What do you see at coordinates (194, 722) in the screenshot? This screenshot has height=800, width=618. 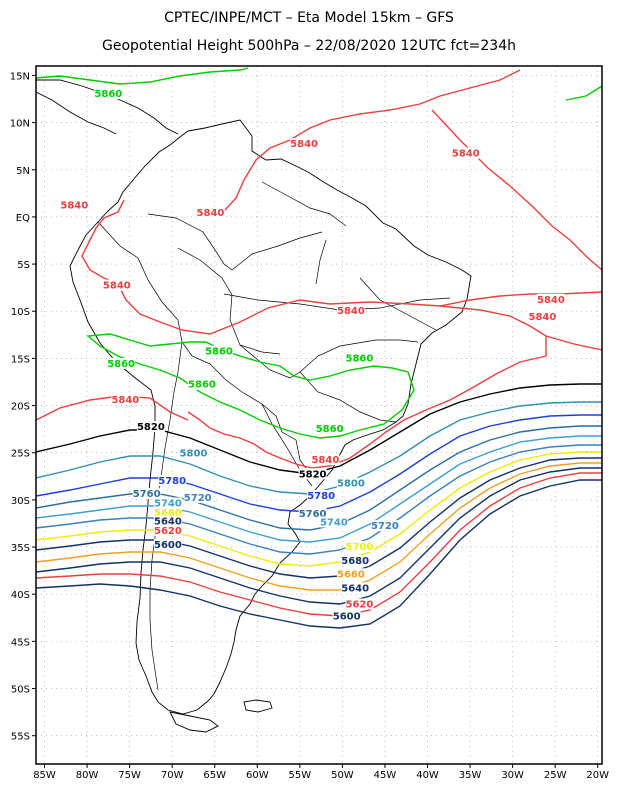 I see `tierra-del-fuego` at bounding box center [194, 722].